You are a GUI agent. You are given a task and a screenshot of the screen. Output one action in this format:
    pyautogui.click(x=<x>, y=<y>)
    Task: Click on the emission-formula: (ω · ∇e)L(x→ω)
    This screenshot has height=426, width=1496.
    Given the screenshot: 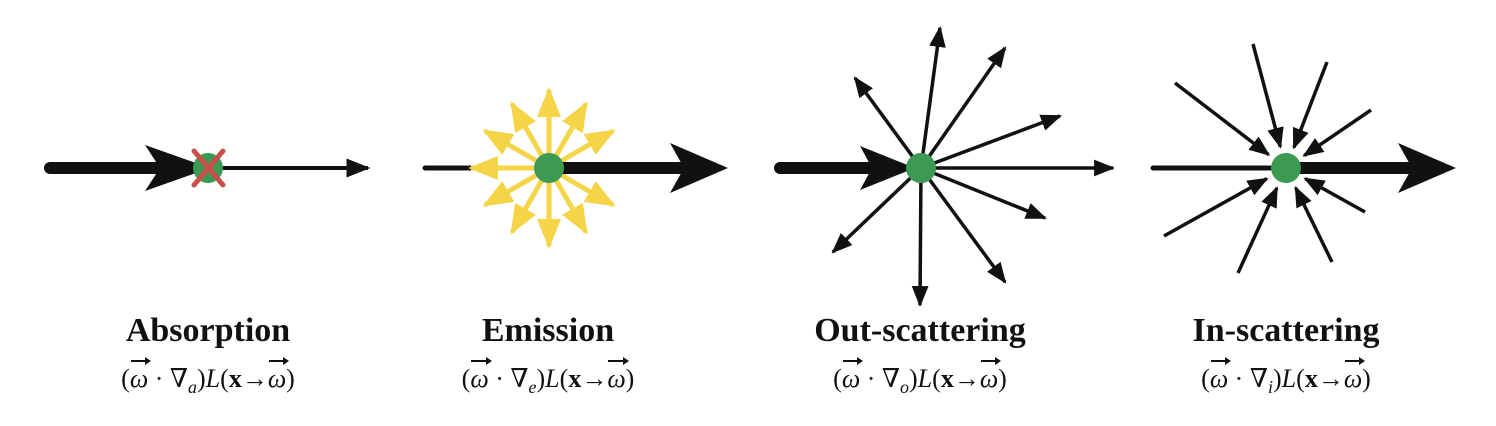 What is the action you would take?
    pyautogui.click(x=548, y=377)
    